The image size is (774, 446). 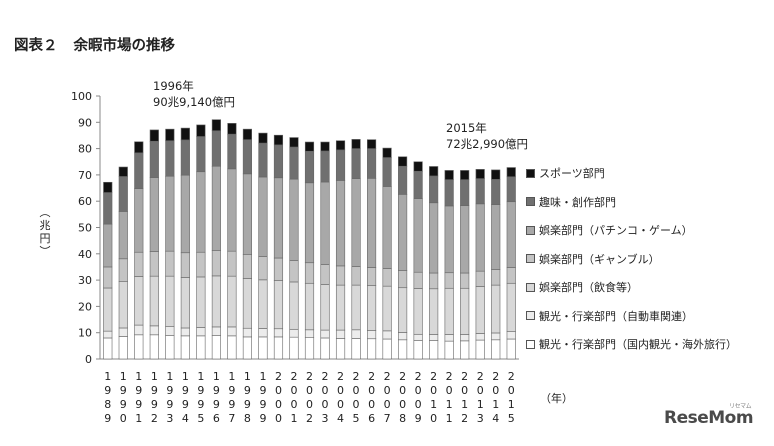 What do you see at coordinates (107, 404) in the screenshot?
I see `x-tick-char: 8` at bounding box center [107, 404].